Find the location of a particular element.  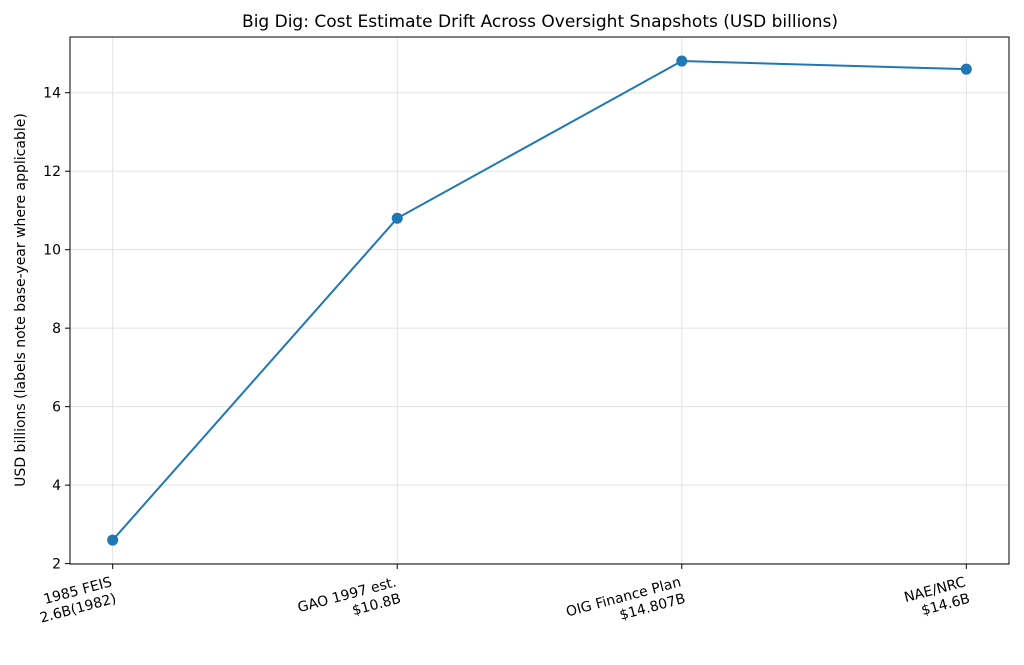

y-tick-label: 6 is located at coordinates (56, 408).